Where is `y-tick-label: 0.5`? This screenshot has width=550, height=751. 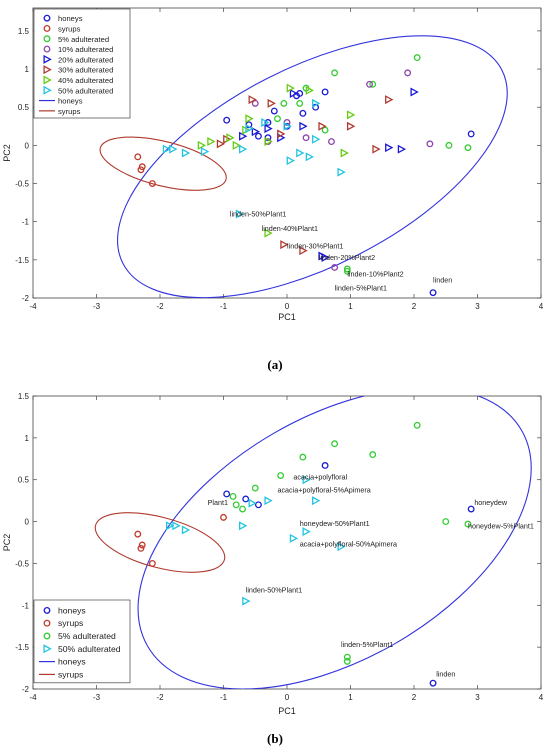 y-tick-label: 0.5 is located at coordinates (24, 107).